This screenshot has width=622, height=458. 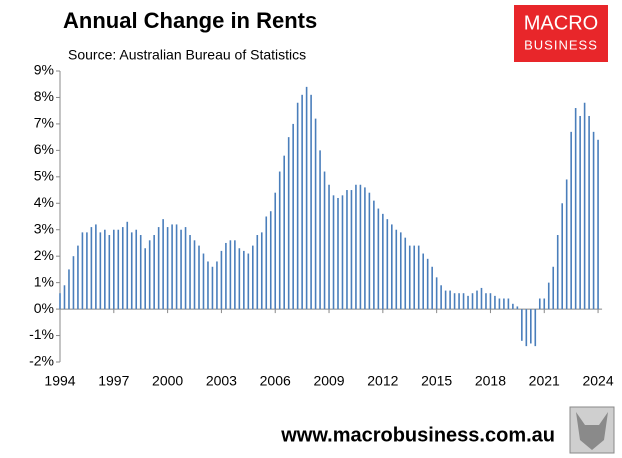 I want to click on x-tick-label: 2006, so click(x=275, y=381).